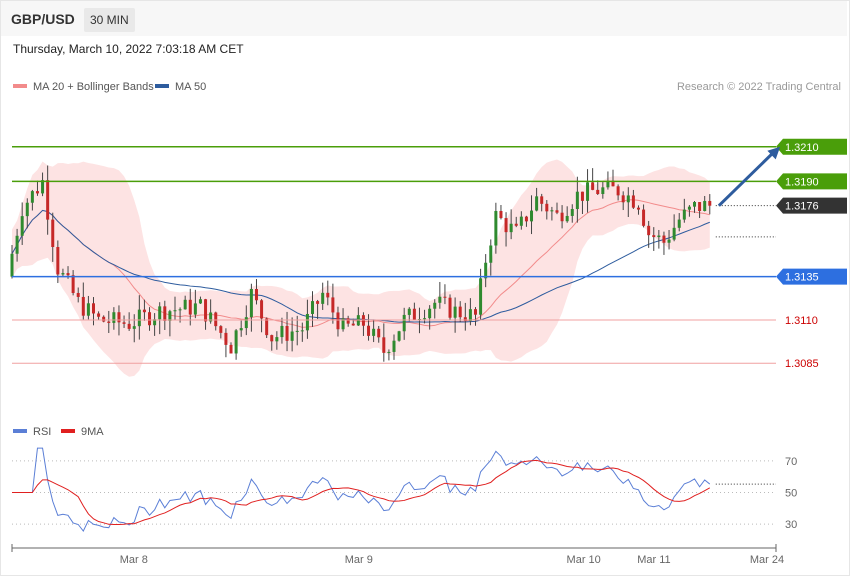 This screenshot has width=850, height=576. I want to click on timestamp: Thursday, March 10, 2022 7:03:18 AM CET, so click(128, 49).